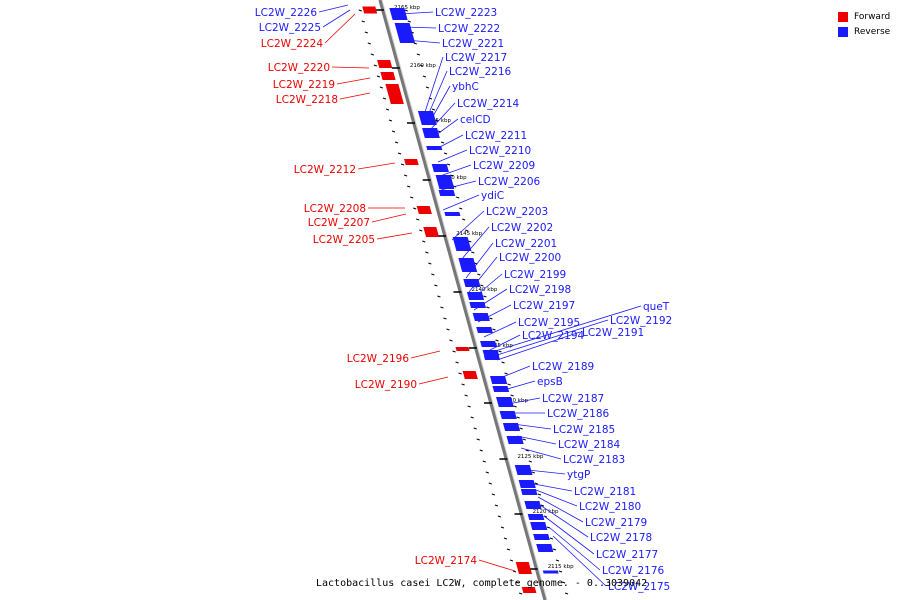 The height and width of the screenshot is (600, 900). I want to click on reverse-gene-label: LC2W_2186, so click(578, 414).